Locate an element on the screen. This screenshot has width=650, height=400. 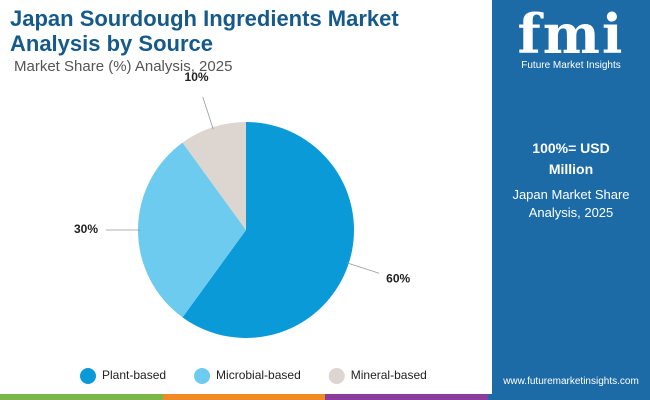
website: www.futuremarketinsights.com is located at coordinates (571, 381).